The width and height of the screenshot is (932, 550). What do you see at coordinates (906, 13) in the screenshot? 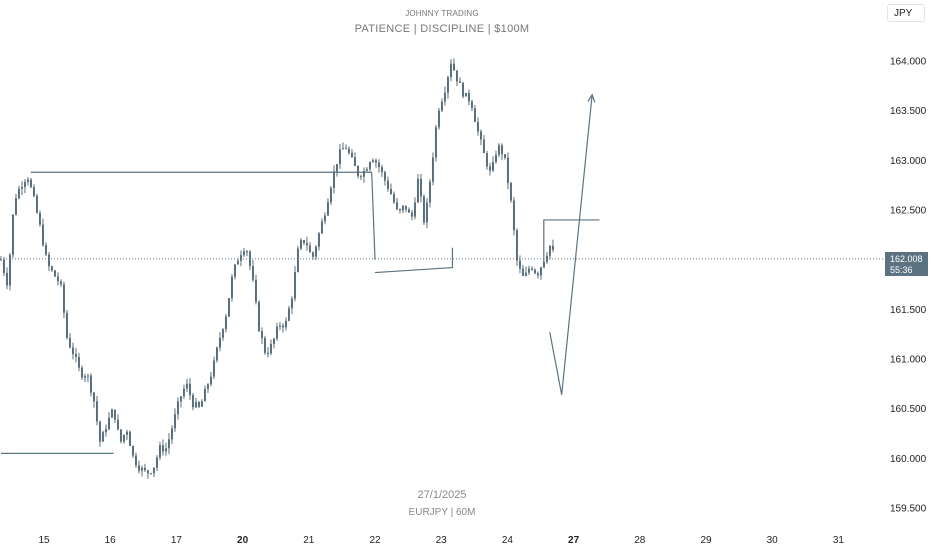
I see `currency-selector: JPY` at bounding box center [906, 13].